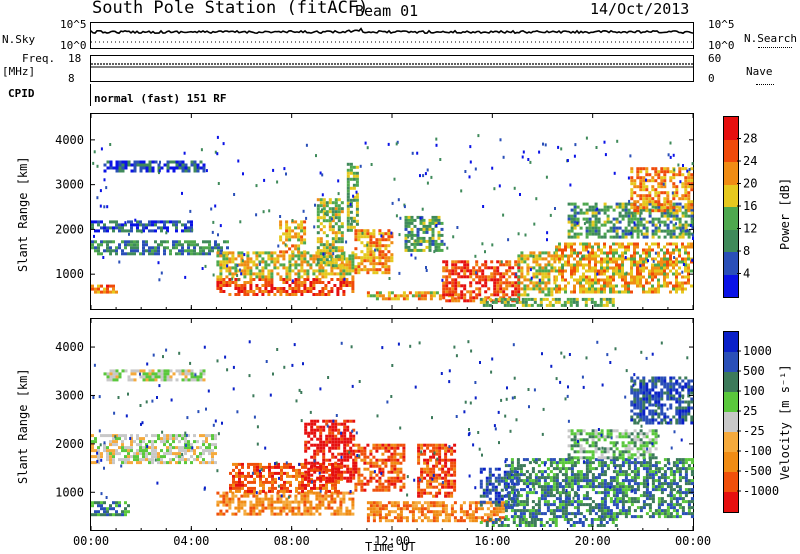 This screenshot has width=800, height=554. What do you see at coordinates (593, 541) in the screenshot?
I see `xtick-label: 20:00` at bounding box center [593, 541].